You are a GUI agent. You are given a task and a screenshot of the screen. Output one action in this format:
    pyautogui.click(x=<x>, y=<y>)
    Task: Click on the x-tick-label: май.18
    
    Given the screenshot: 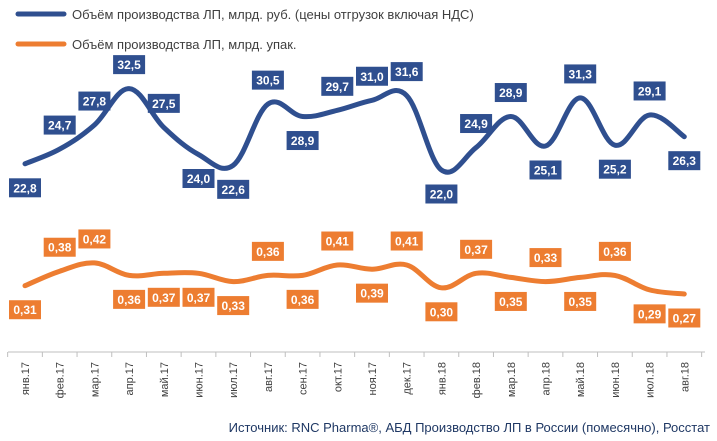 What is the action you would take?
    pyautogui.click(x=581, y=379)
    